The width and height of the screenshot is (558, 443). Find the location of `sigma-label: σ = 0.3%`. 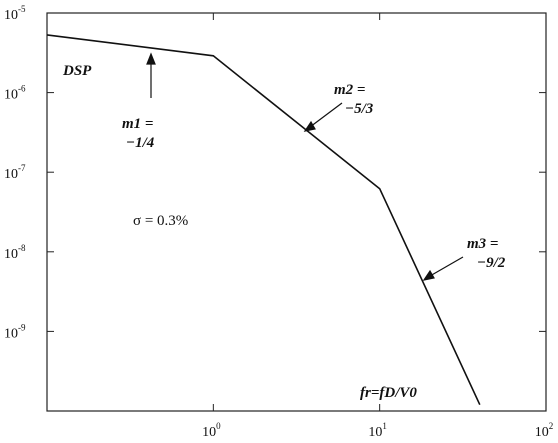

sigma-label: σ = 0.3% is located at coordinates (160, 221).